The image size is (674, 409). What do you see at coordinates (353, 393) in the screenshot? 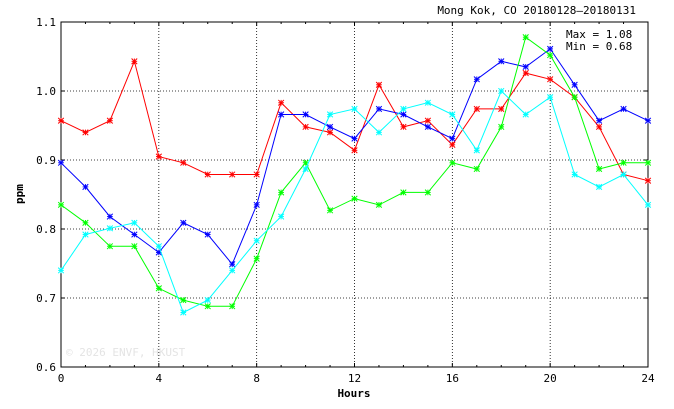
I see `x-axis-title: Hours` at bounding box center [353, 393].